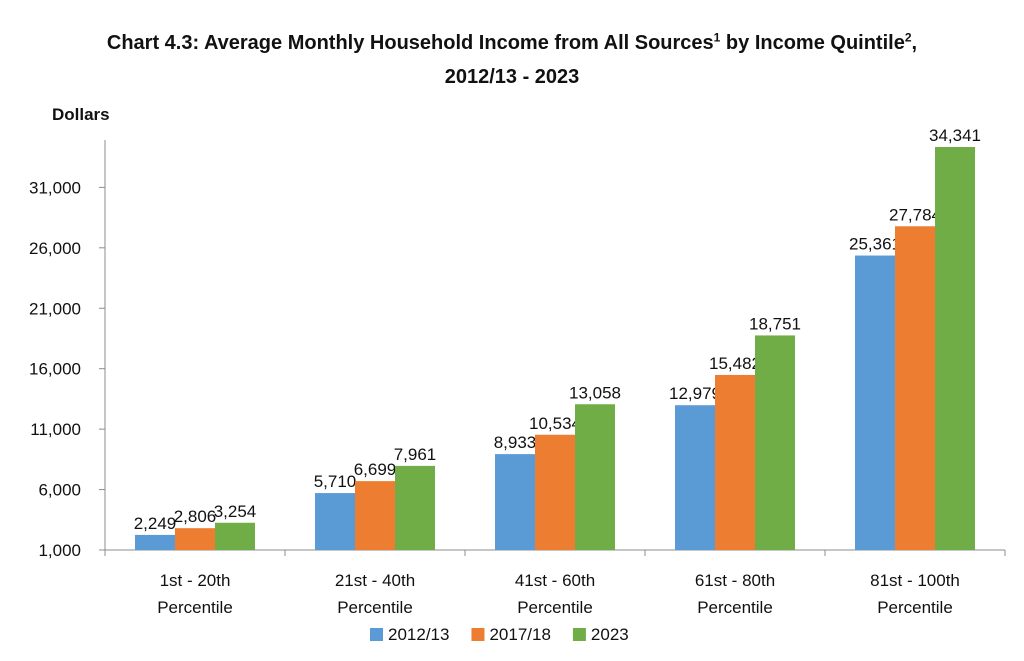  Describe the element at coordinates (775, 323) in the screenshot. I see `data-label: 18,751` at that location.